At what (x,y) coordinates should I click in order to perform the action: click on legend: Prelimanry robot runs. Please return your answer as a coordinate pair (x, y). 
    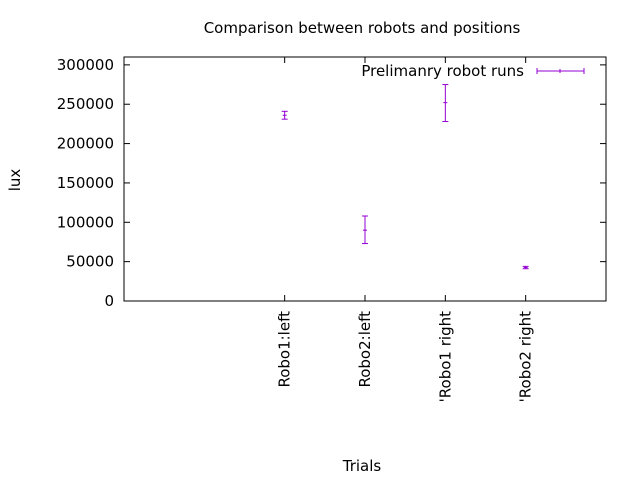
    Looking at the image, I should click on (473, 71).